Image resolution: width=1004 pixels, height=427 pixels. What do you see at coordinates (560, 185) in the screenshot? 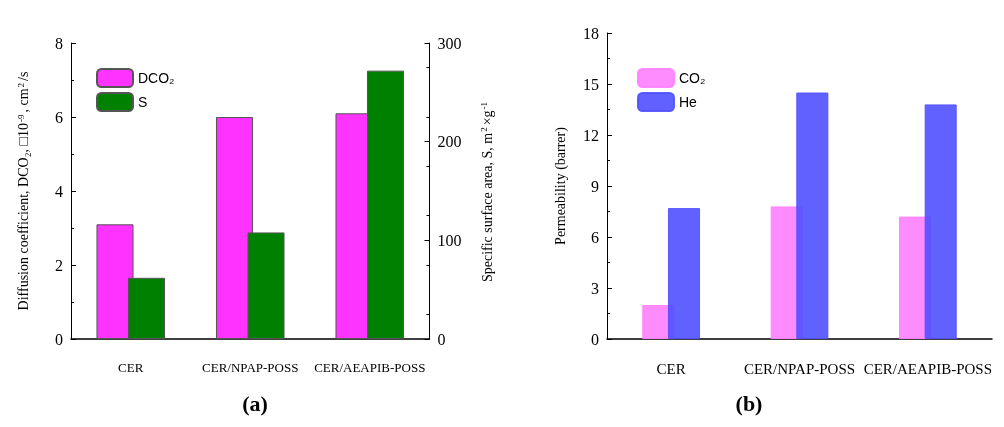
I see `y-axis-title: Permeability (barrer)` at bounding box center [560, 185].